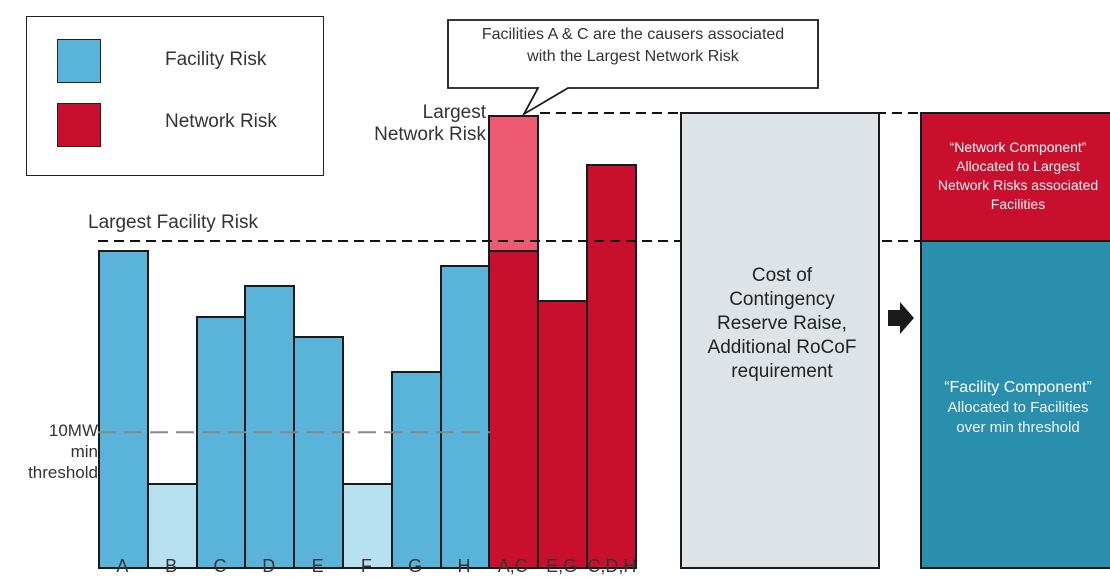 This screenshot has width=1110, height=578. What do you see at coordinates (57, 451) in the screenshot?
I see `threshold-label: 10MW min threshold` at bounding box center [57, 451].